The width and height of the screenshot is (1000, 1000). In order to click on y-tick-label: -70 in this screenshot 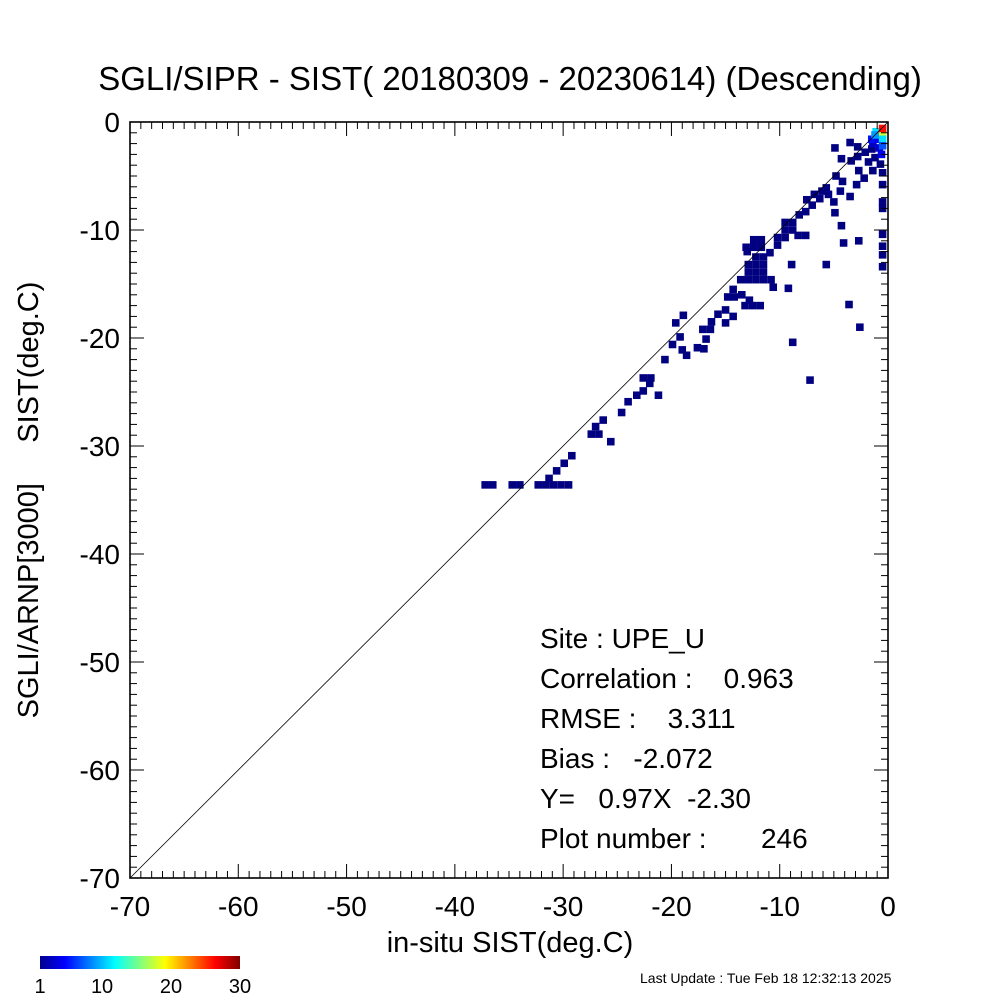, I will do `click(100, 878)`.